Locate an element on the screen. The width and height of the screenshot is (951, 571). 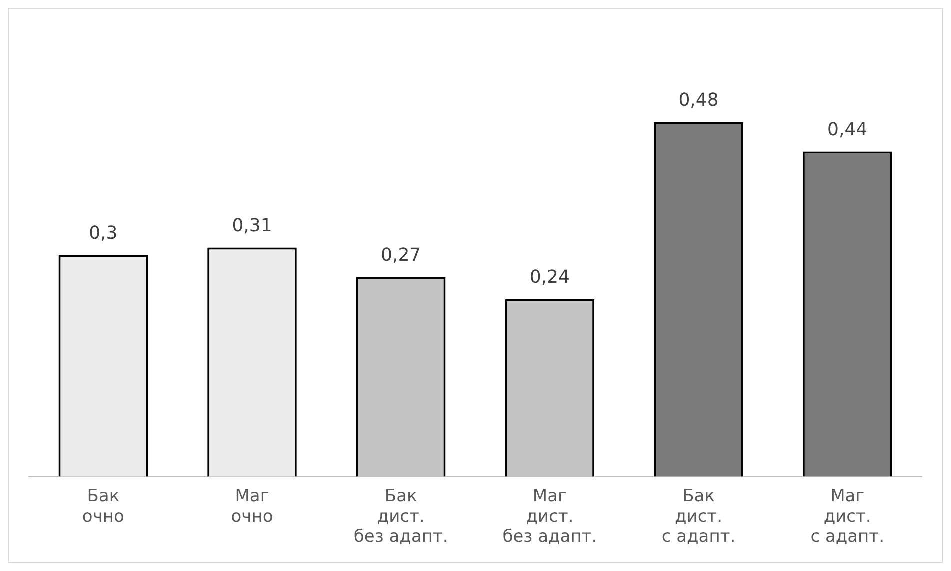
data-label: 0,27 is located at coordinates (401, 255).